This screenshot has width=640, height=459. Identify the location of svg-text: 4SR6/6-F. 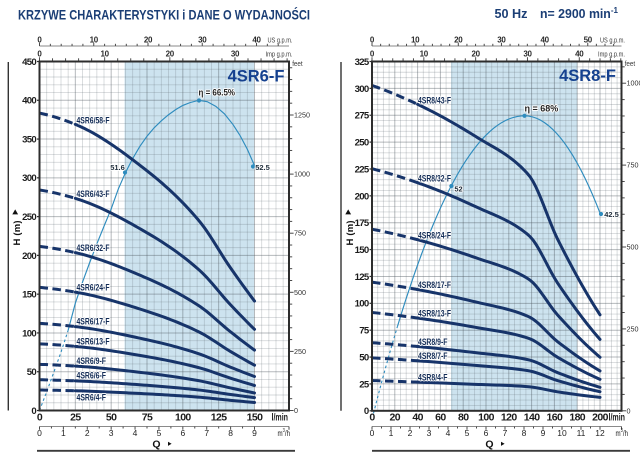
(92, 376).